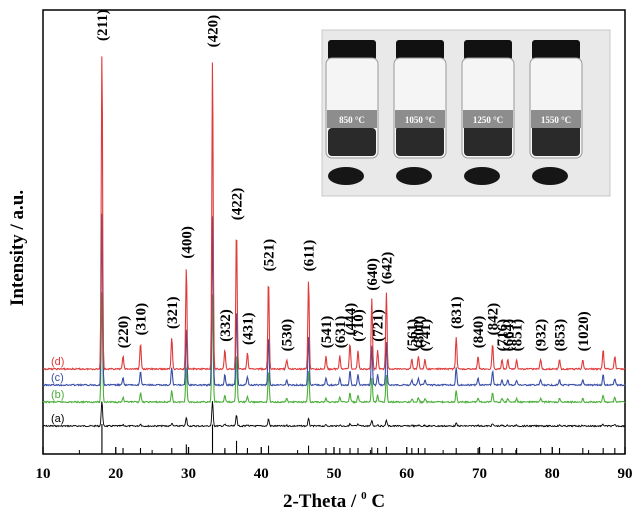  What do you see at coordinates (413, 335) in the screenshot?
I see `peak-label: (561)` at bounding box center [413, 335].